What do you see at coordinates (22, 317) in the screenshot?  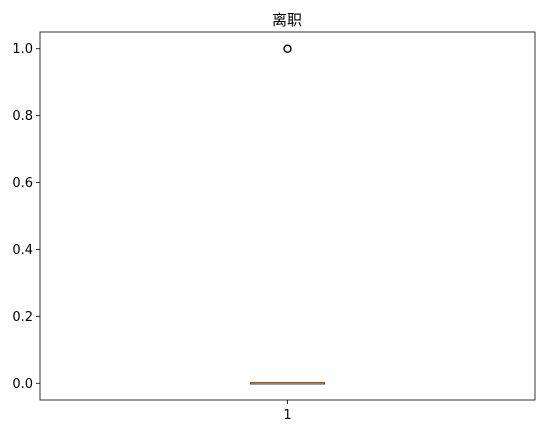 I see `y-tick-label: 0.2` at bounding box center [22, 317].